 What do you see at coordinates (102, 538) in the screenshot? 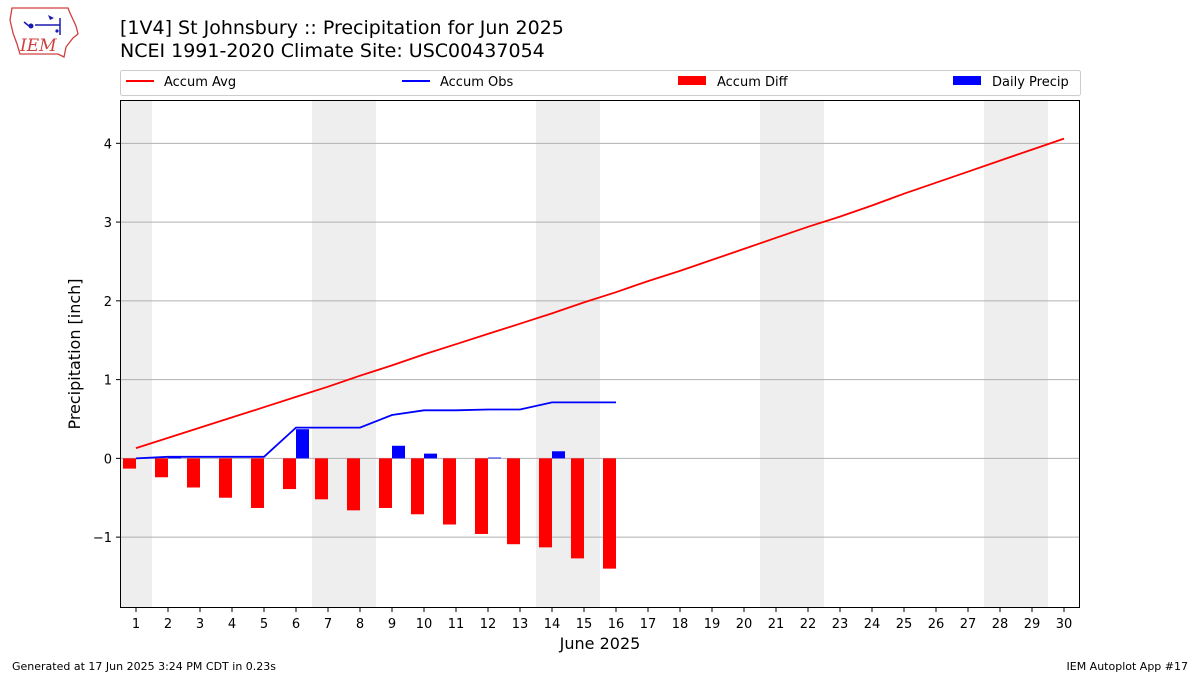
I see `y-tick-label: −1` at bounding box center [102, 538].